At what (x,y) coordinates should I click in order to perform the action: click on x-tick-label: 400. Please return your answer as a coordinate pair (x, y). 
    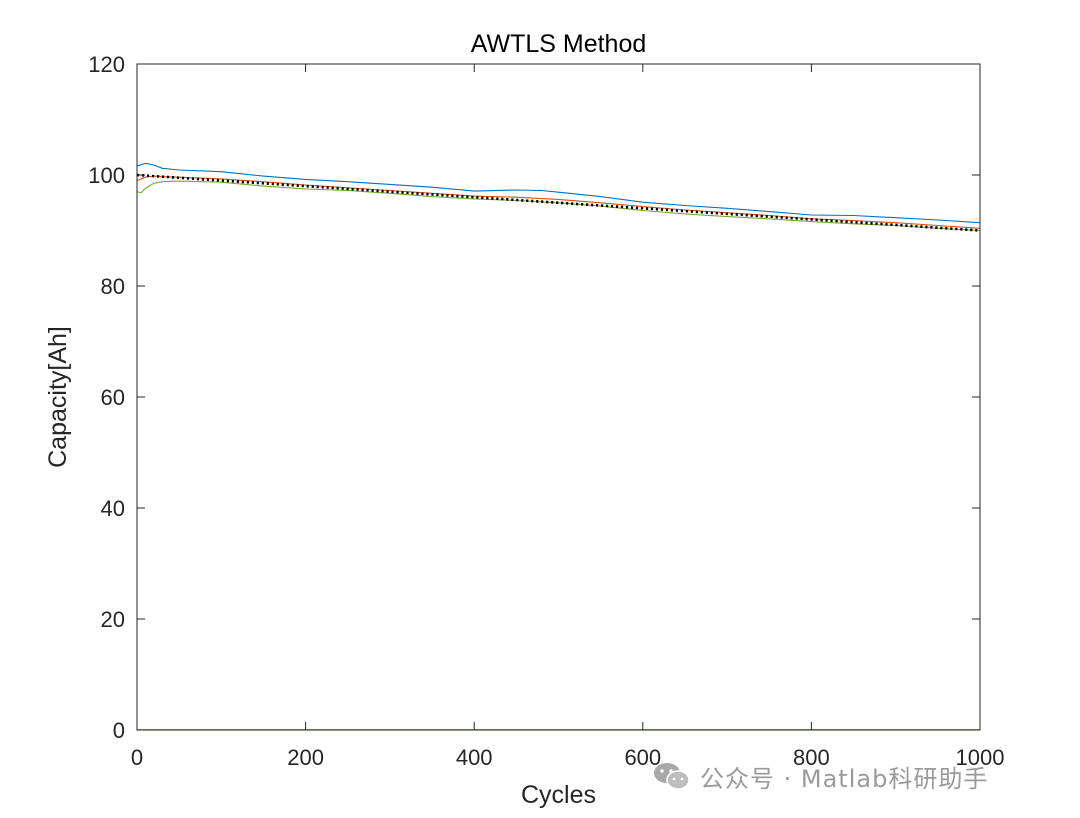
    Looking at the image, I should click on (474, 757).